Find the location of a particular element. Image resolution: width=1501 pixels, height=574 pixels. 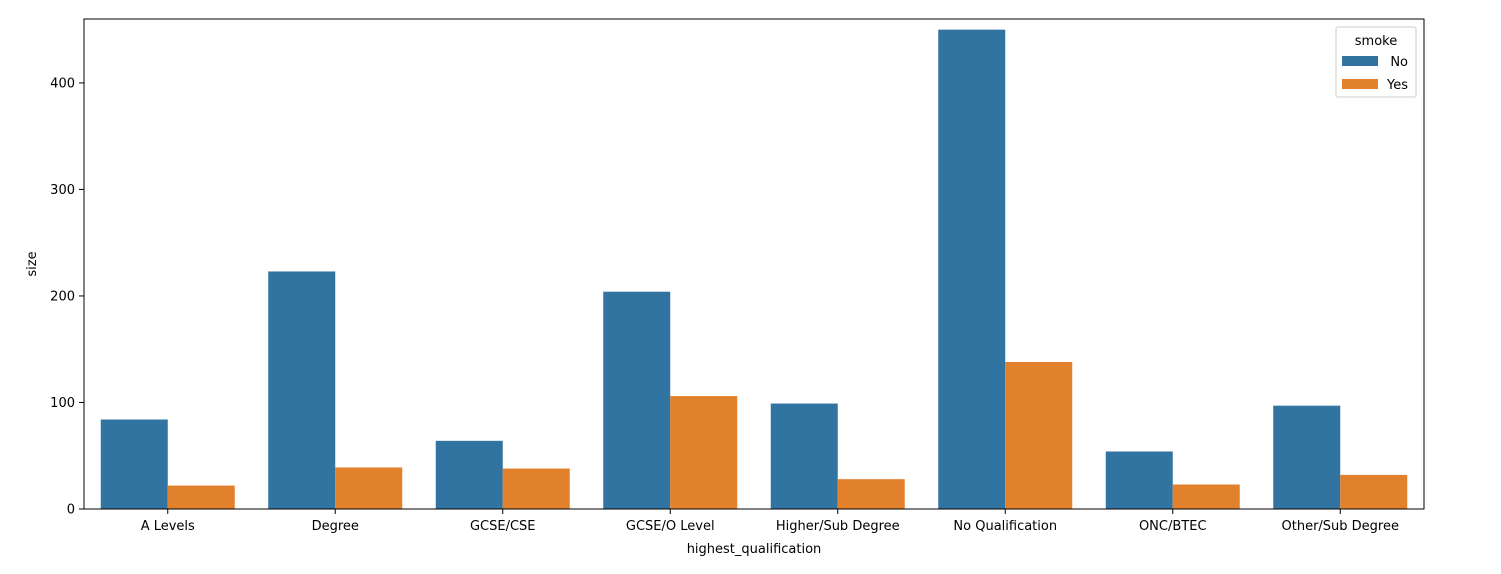

x-tick-label: GCSE/O Level is located at coordinates (670, 526).